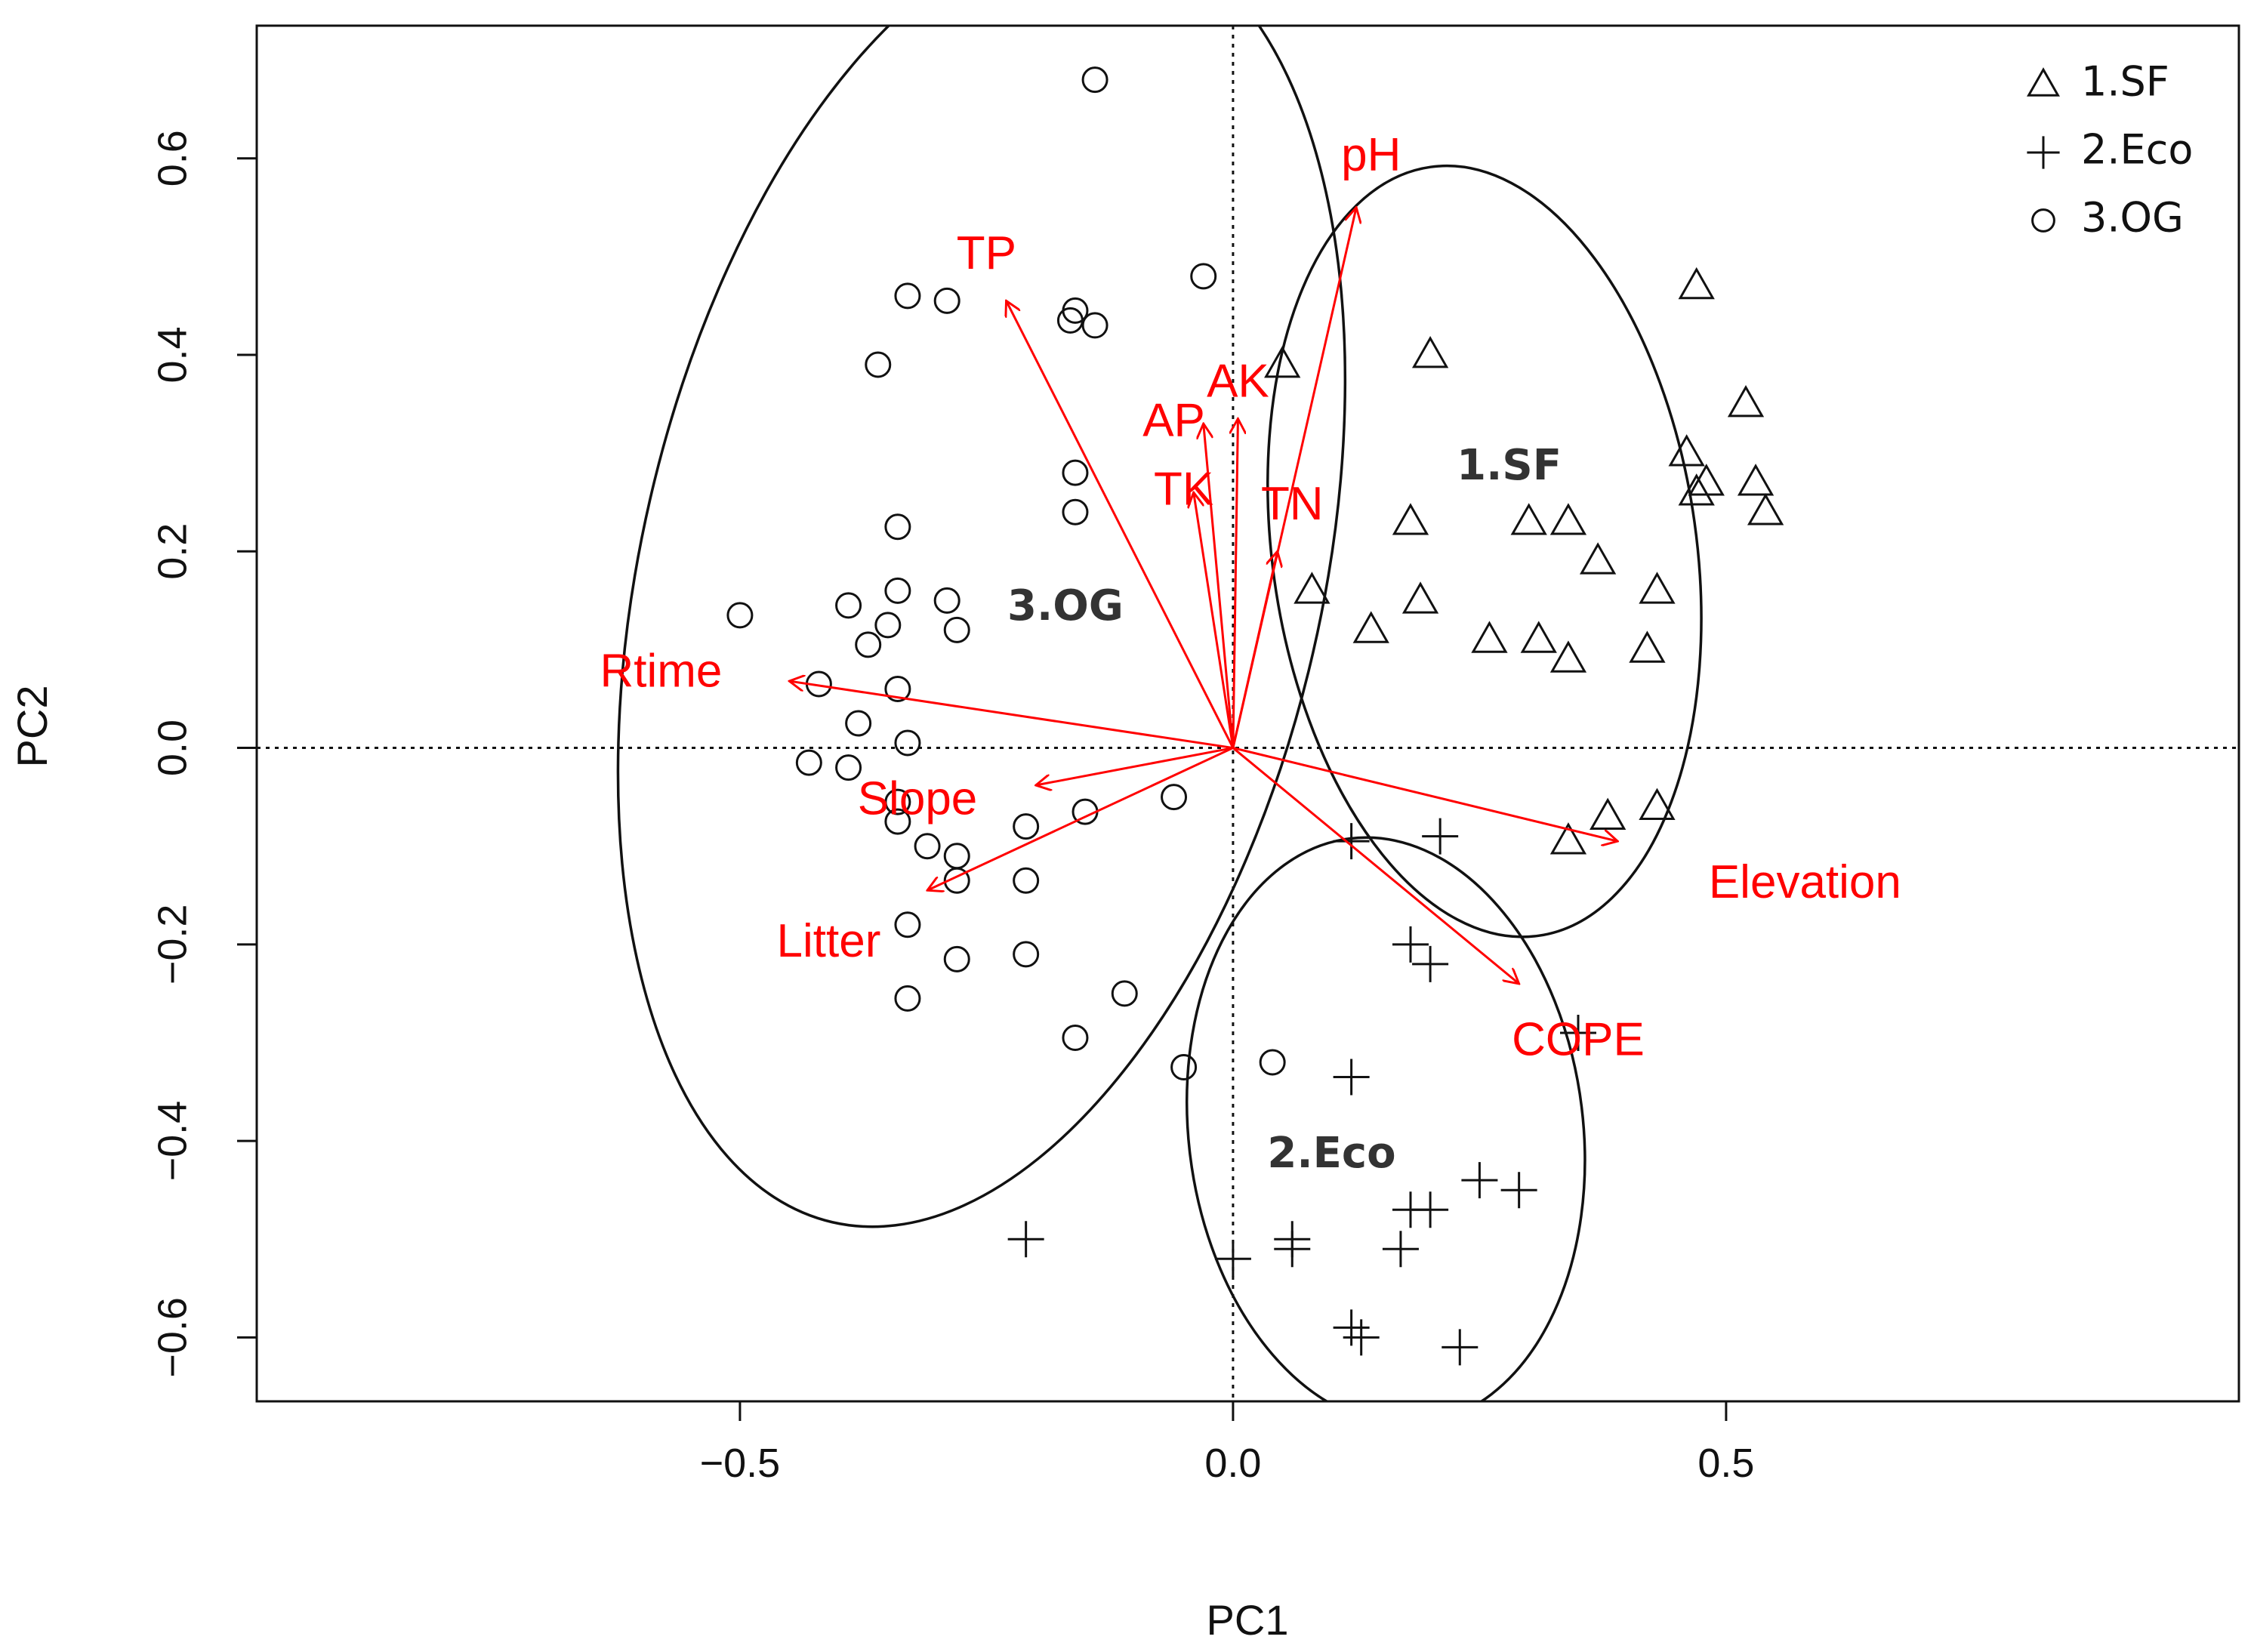  Describe the element at coordinates (1331, 1153) in the screenshot. I see `group-label: 2.Eco` at that location.